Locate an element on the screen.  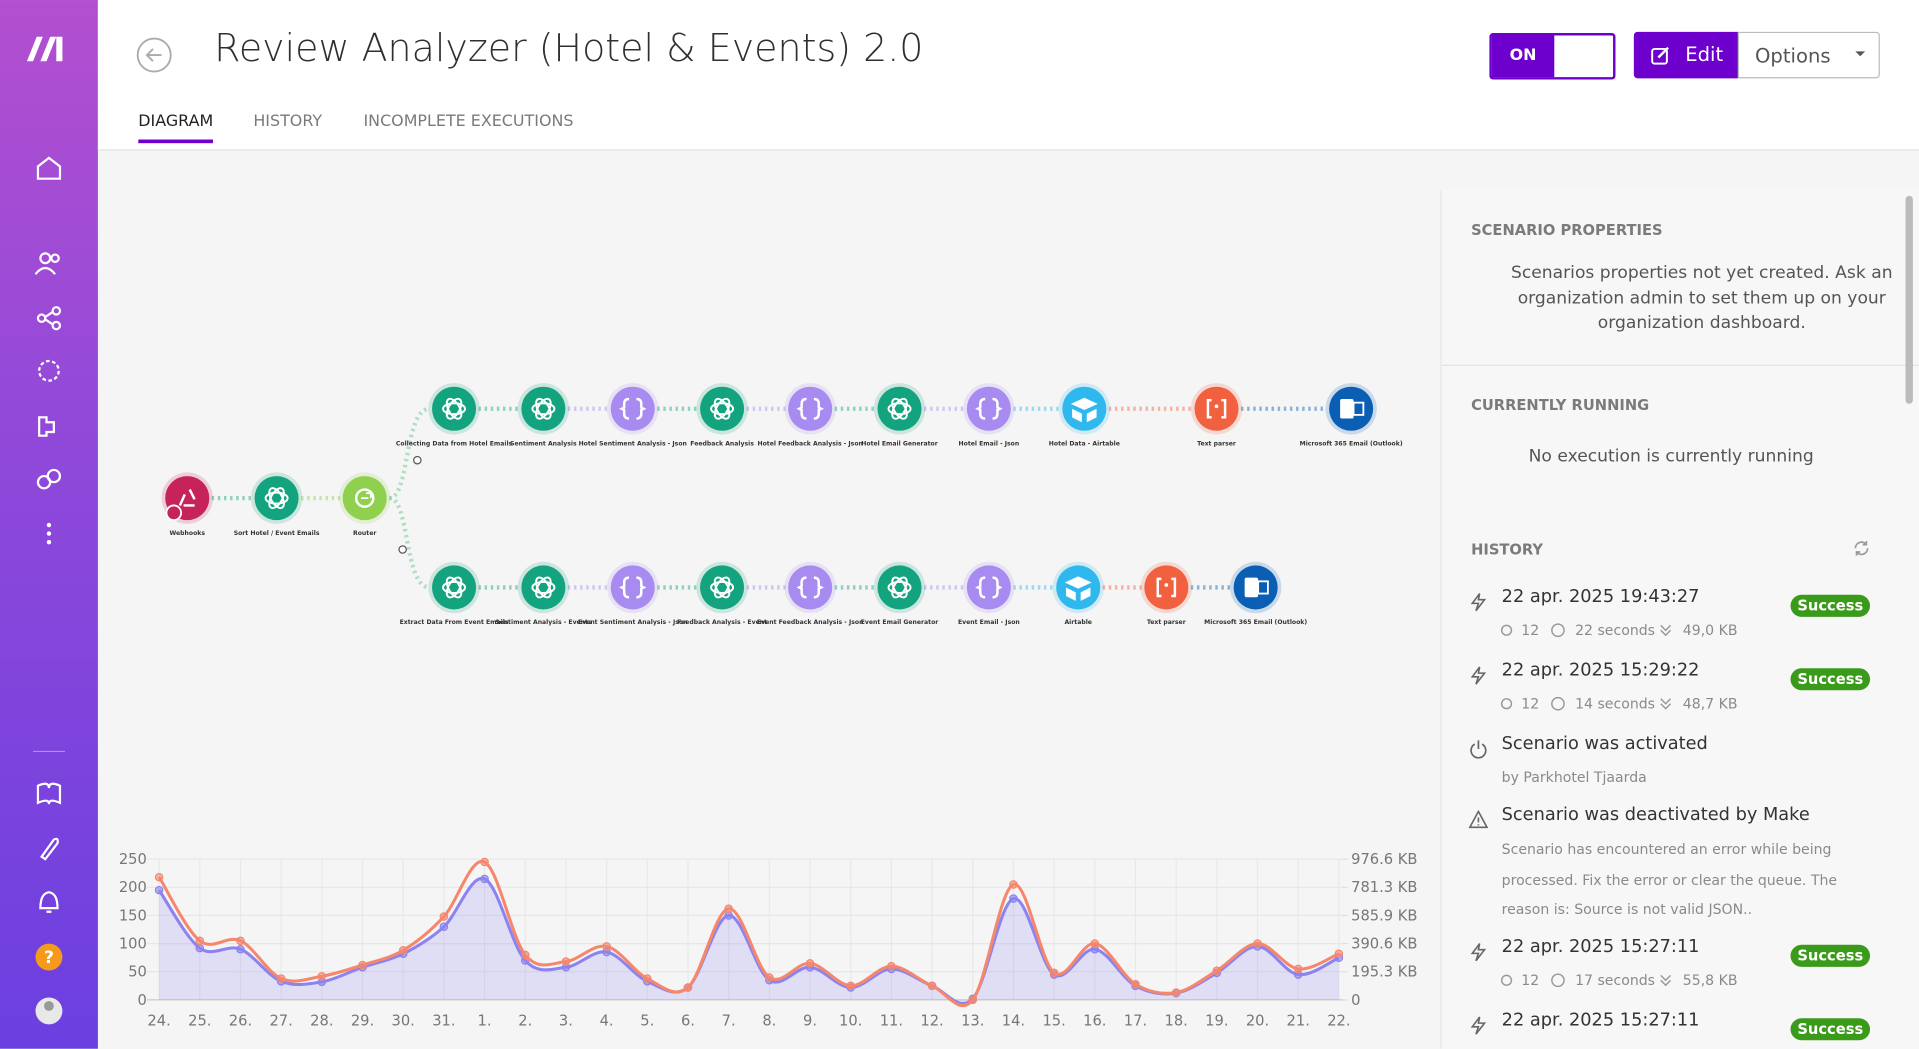
module-label: Hotel Email Generator is located at coordinates (899, 443).